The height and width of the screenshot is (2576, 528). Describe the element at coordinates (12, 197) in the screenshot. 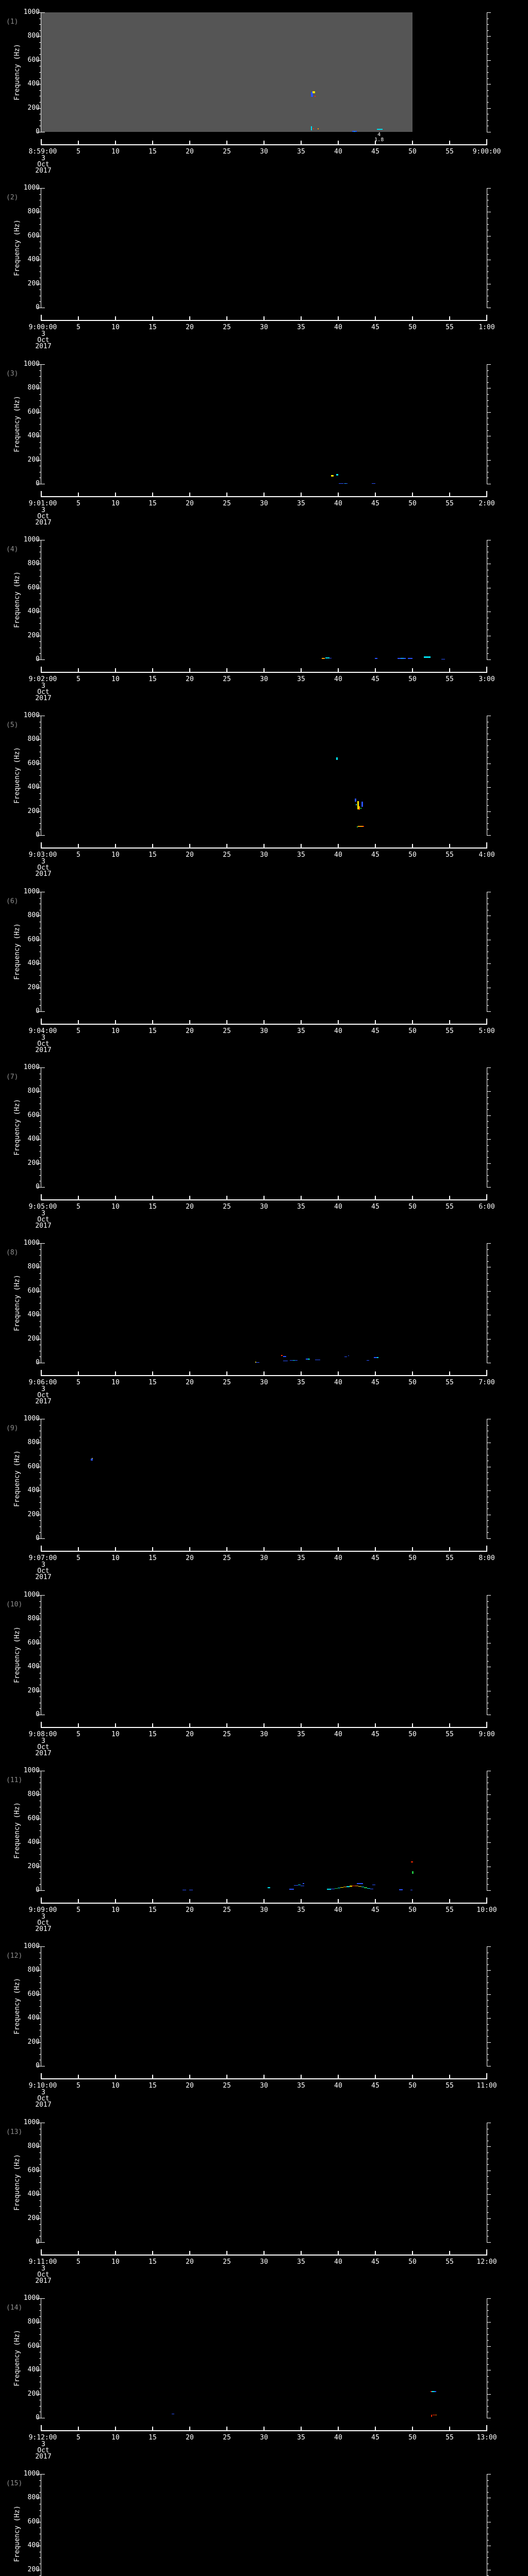

I see `panel-number: (2)` at that location.